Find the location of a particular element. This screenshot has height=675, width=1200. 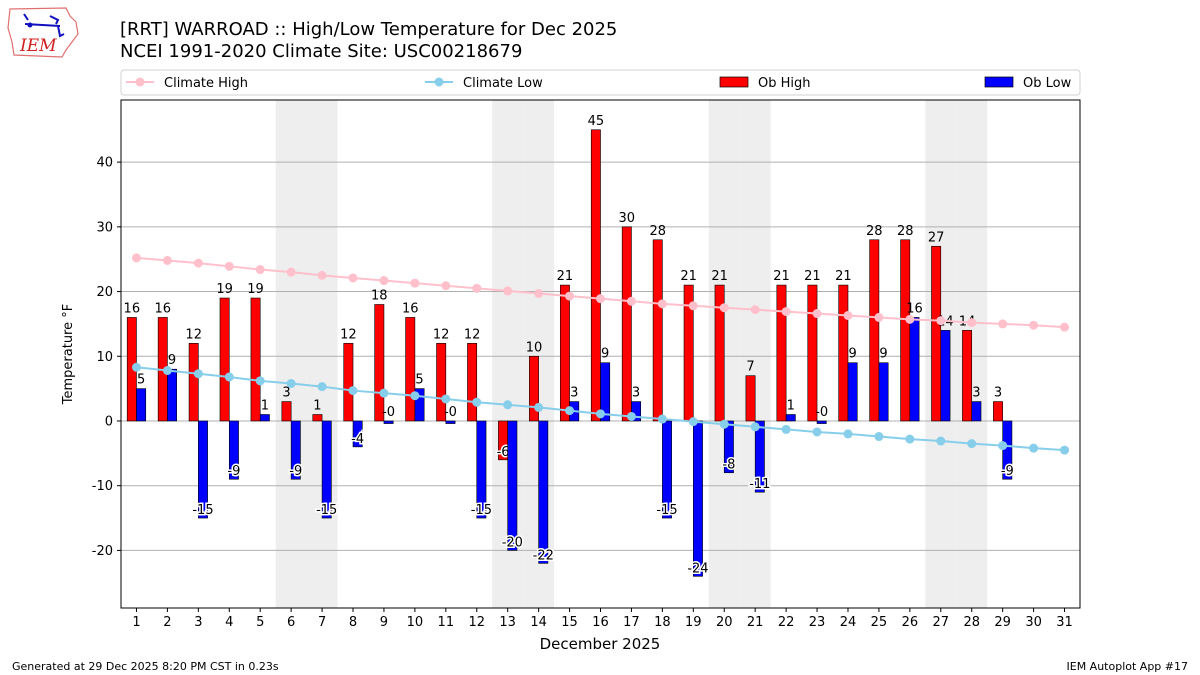

ob-high-label: 27 is located at coordinates (936, 237).